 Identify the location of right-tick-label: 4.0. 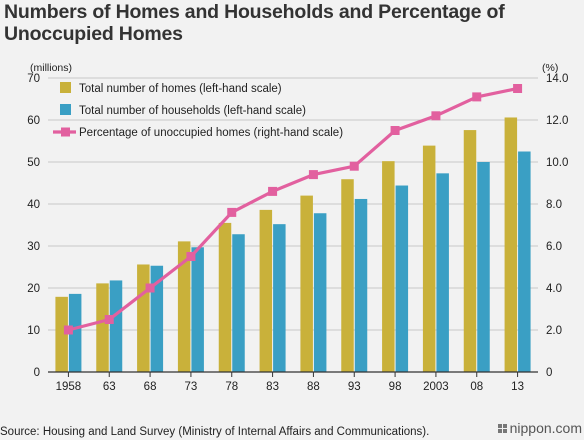
(554, 289).